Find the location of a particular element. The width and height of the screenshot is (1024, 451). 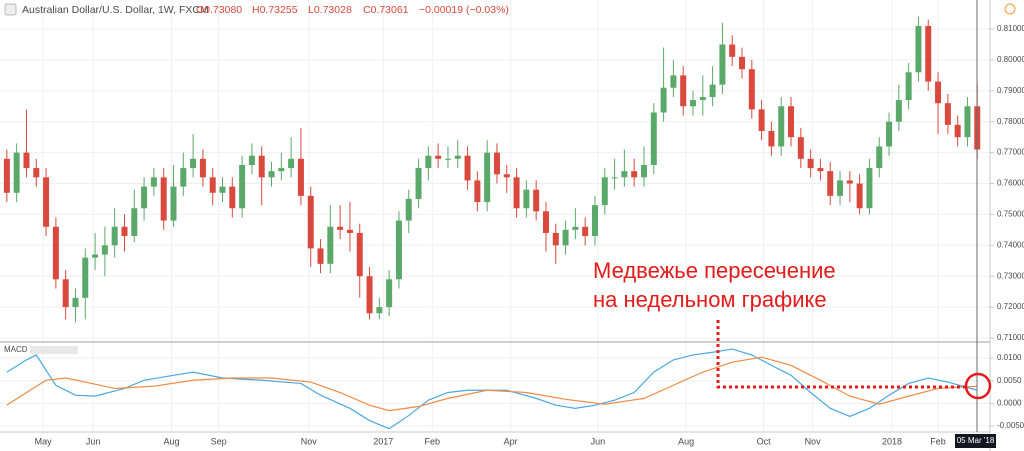

y-tick-label: 0.0050 is located at coordinates (1009, 380).